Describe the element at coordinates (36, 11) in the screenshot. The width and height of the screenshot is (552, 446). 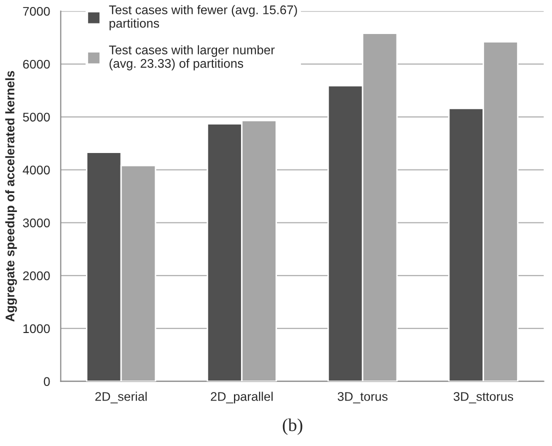
I see `y-tick-label: 7000` at that location.